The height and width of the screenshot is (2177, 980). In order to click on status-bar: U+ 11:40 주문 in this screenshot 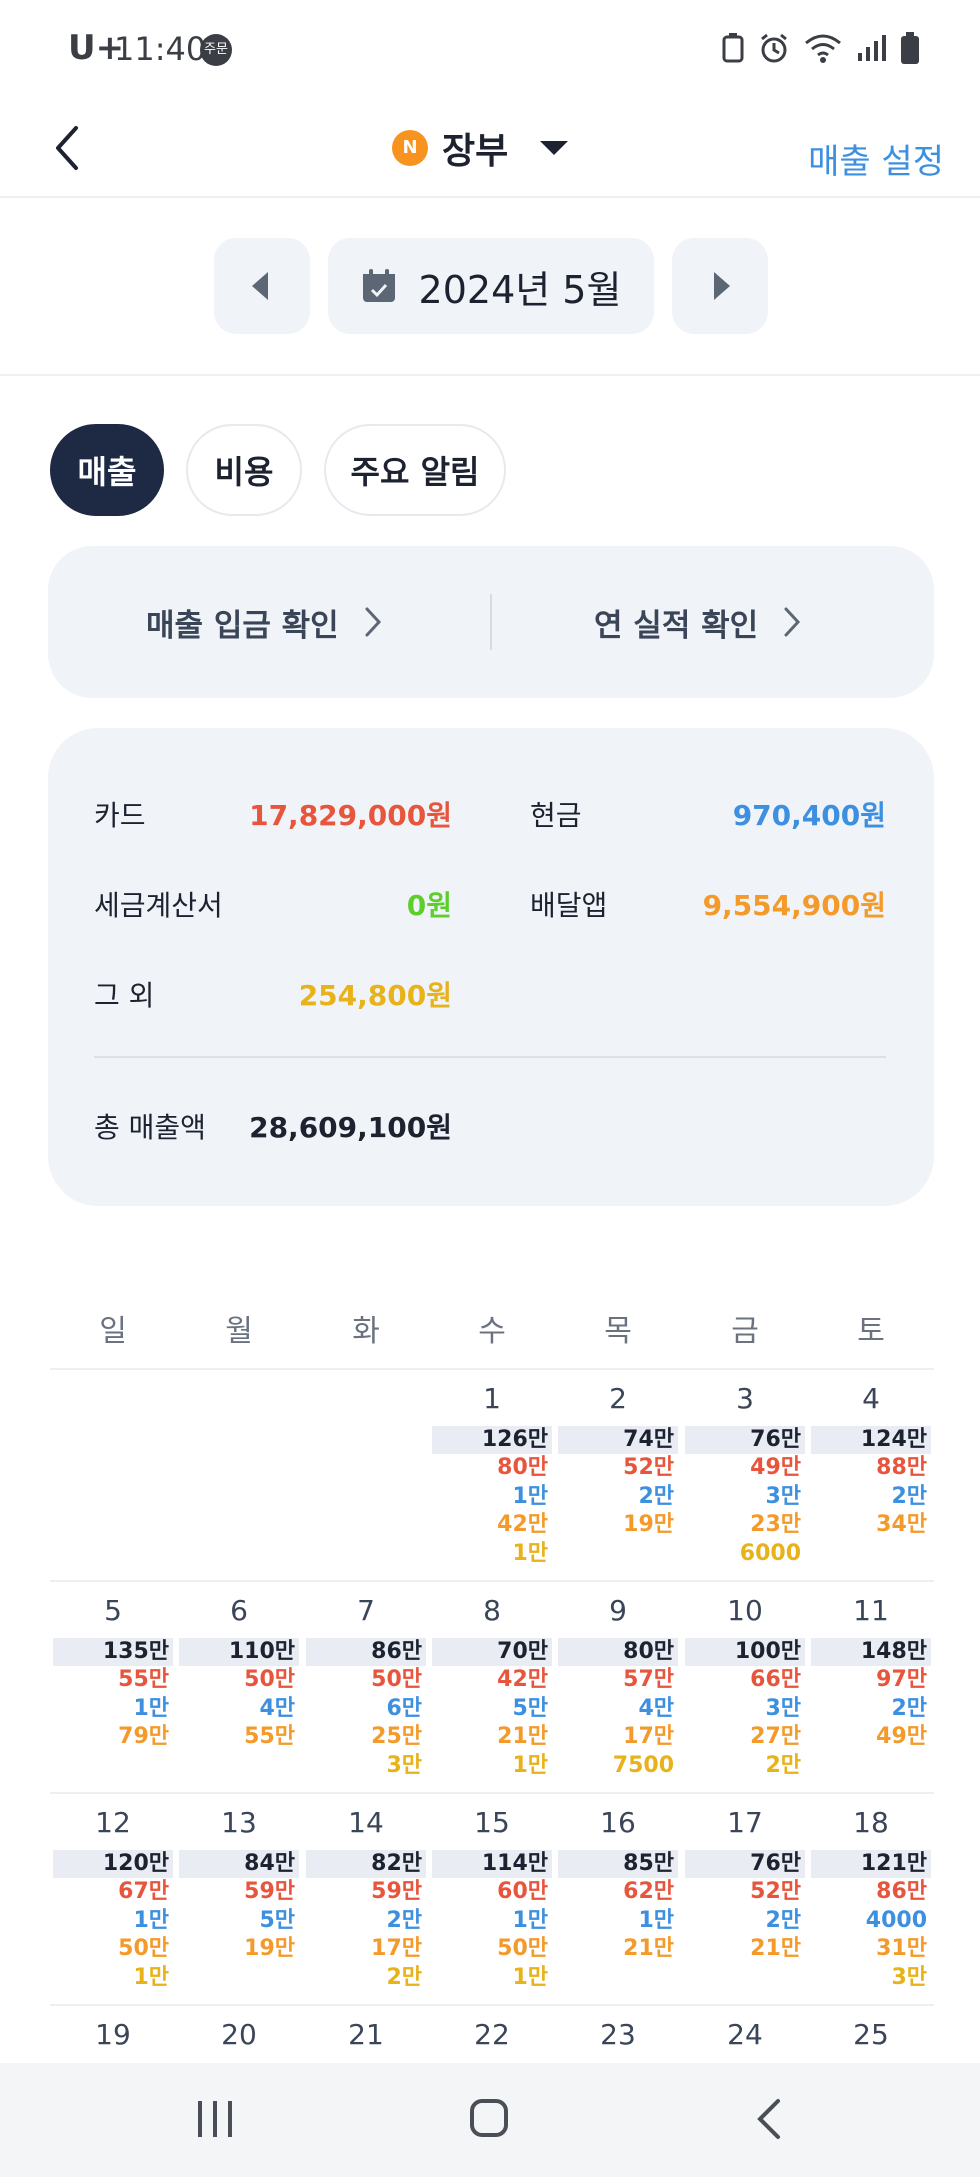, I will do `click(490, 50)`.